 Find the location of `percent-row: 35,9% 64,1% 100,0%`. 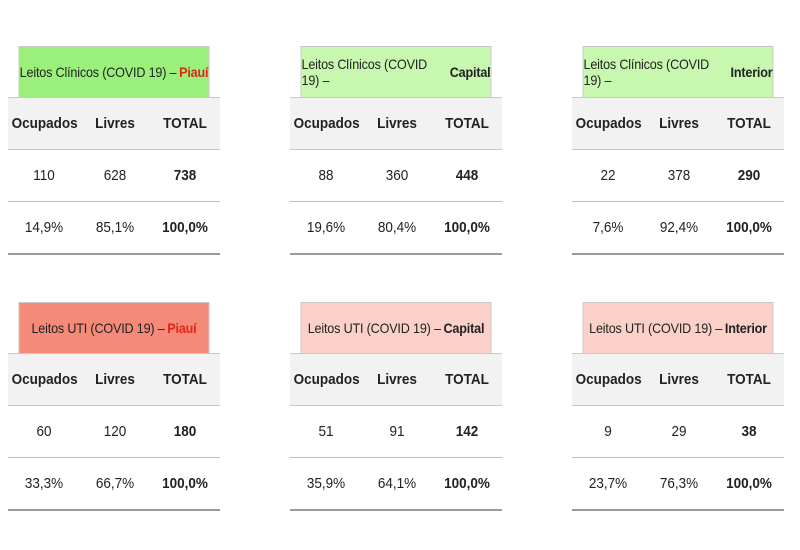

percent-row: 35,9% 64,1% 100,0% is located at coordinates (396, 484).